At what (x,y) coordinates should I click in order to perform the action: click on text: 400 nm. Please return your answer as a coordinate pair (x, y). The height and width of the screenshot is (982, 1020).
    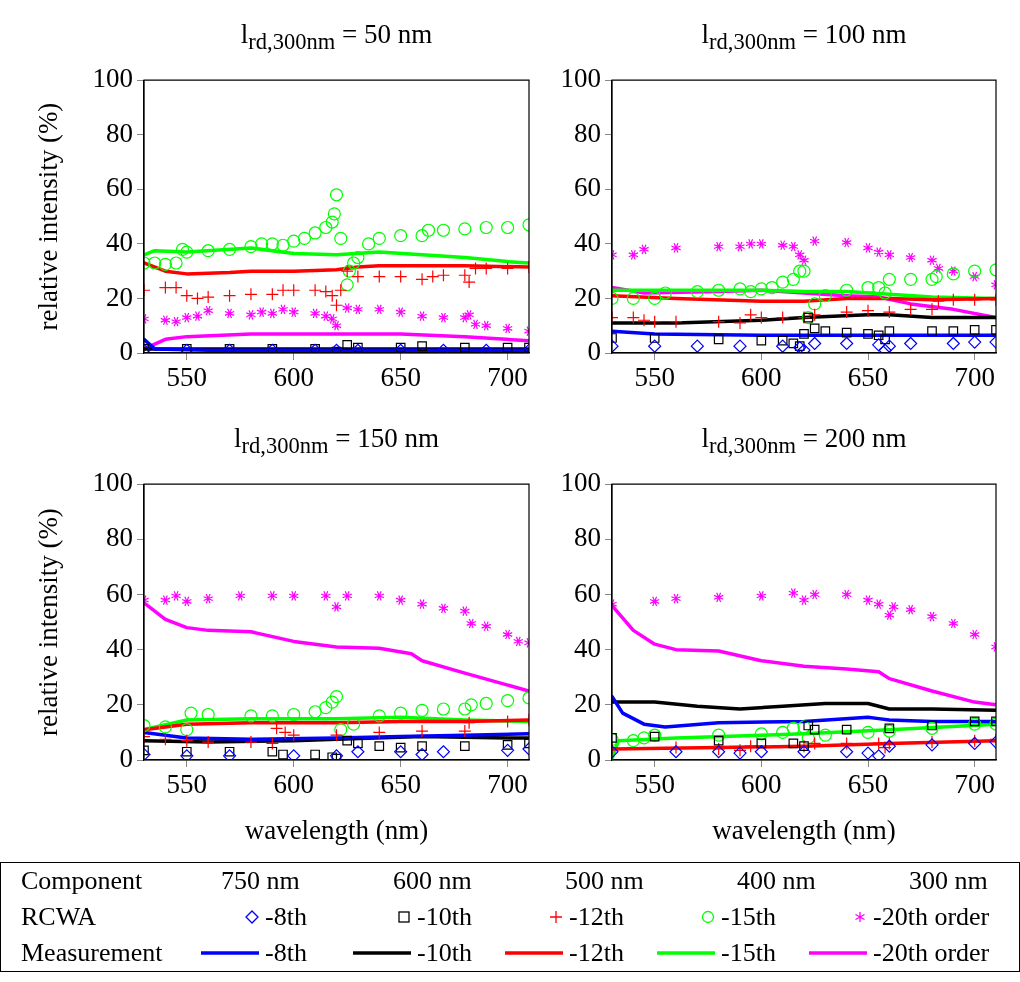
    Looking at the image, I should click on (776, 881).